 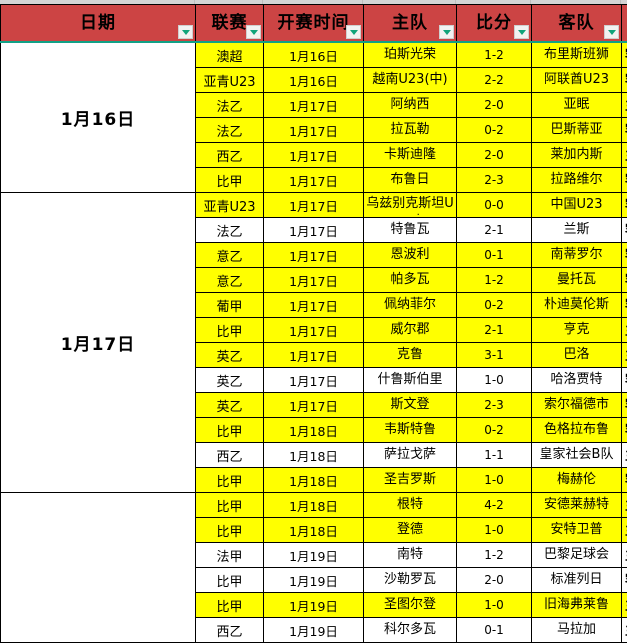 What do you see at coordinates (577, 530) in the screenshot?
I see `cell-away-team: 安特卫普` at bounding box center [577, 530].